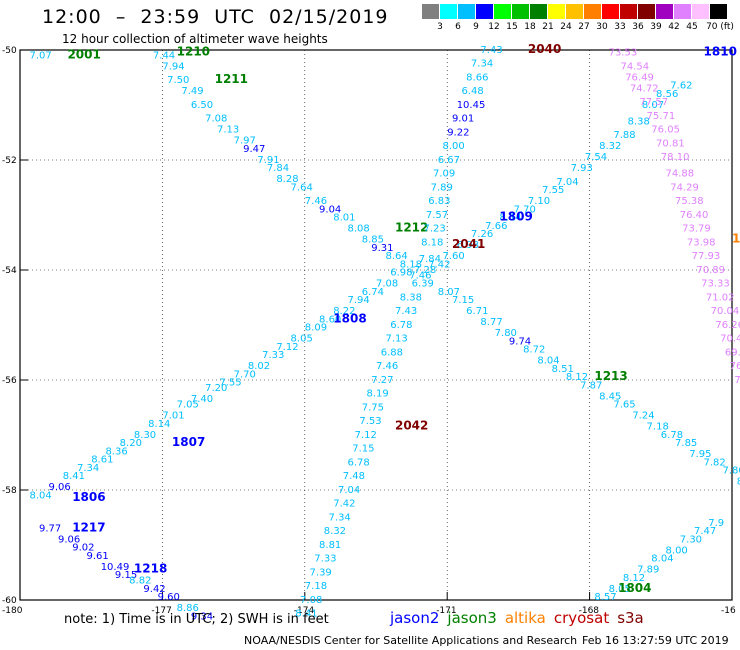 The height and width of the screenshot is (650, 740). Describe the element at coordinates (737, 380) in the screenshot. I see `swh-value: 73.89` at that location.